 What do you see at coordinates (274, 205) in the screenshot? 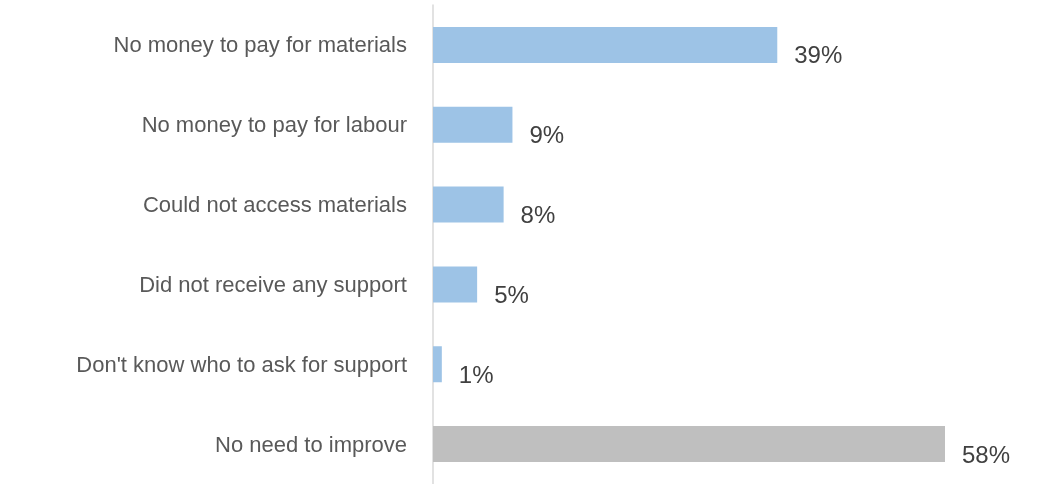
I see `y-tick-label: Could not access materials` at bounding box center [274, 205].